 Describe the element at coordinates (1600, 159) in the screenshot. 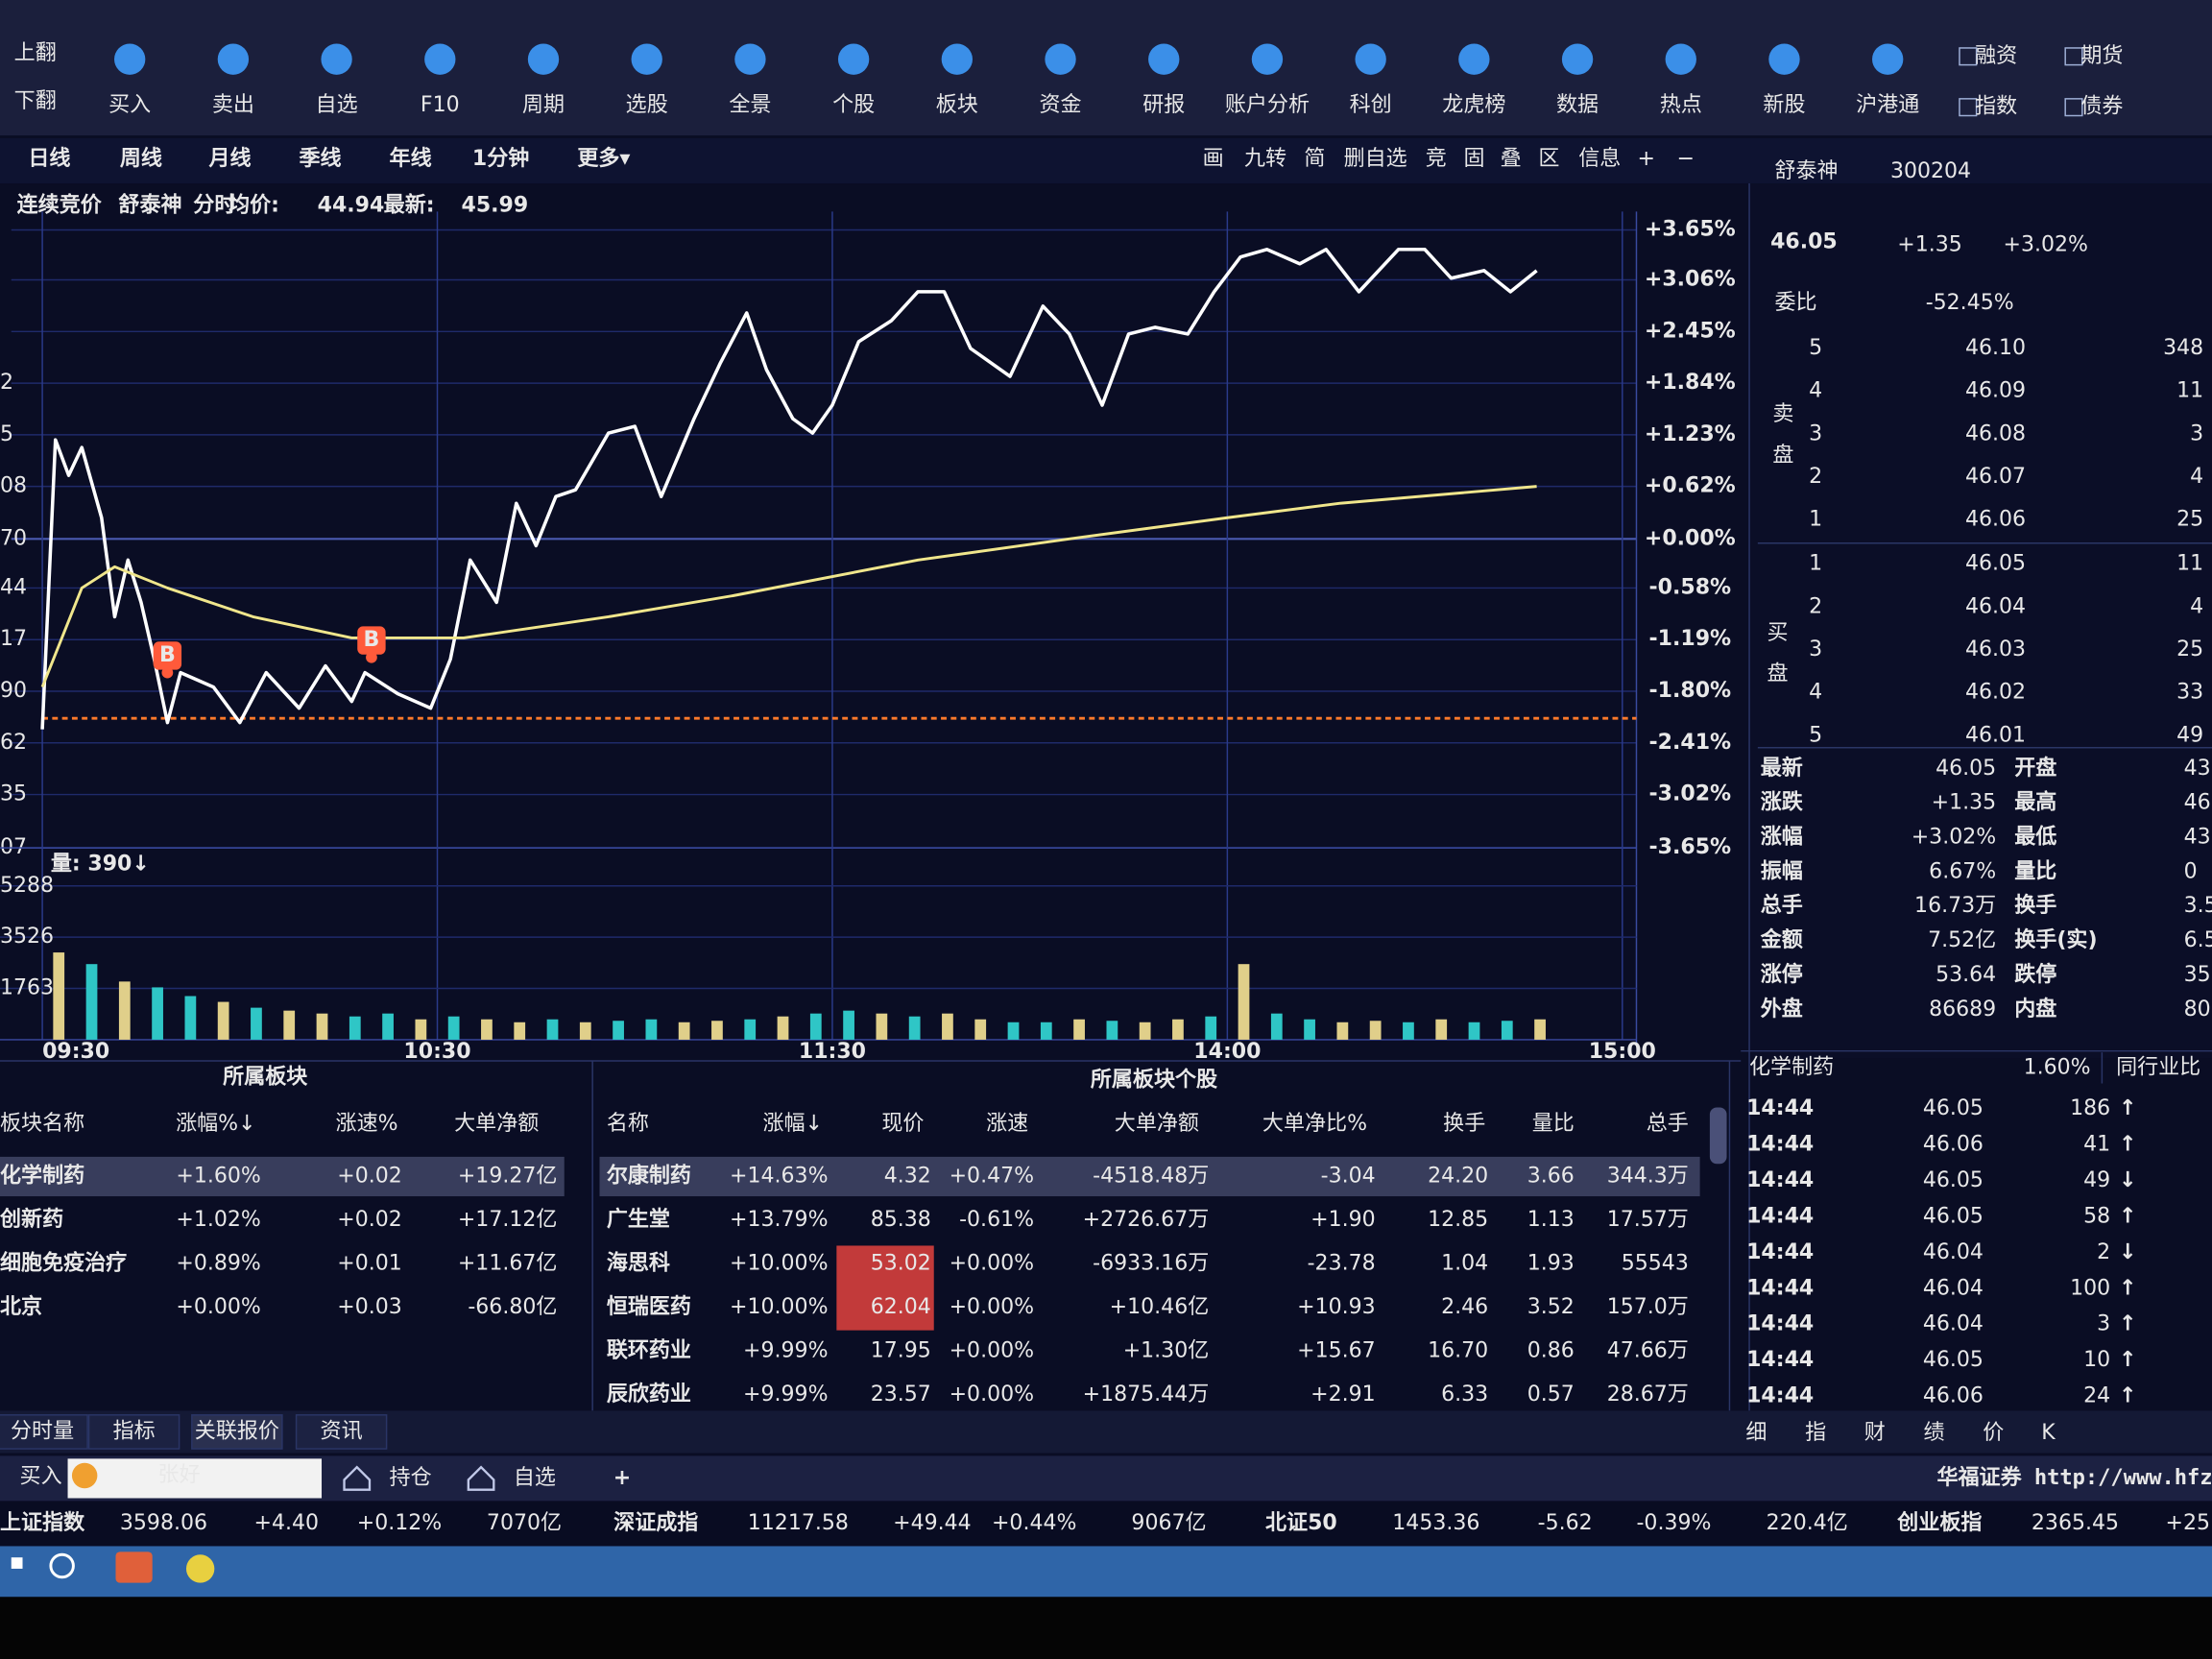

I see `chart-tool: 信息` at that location.